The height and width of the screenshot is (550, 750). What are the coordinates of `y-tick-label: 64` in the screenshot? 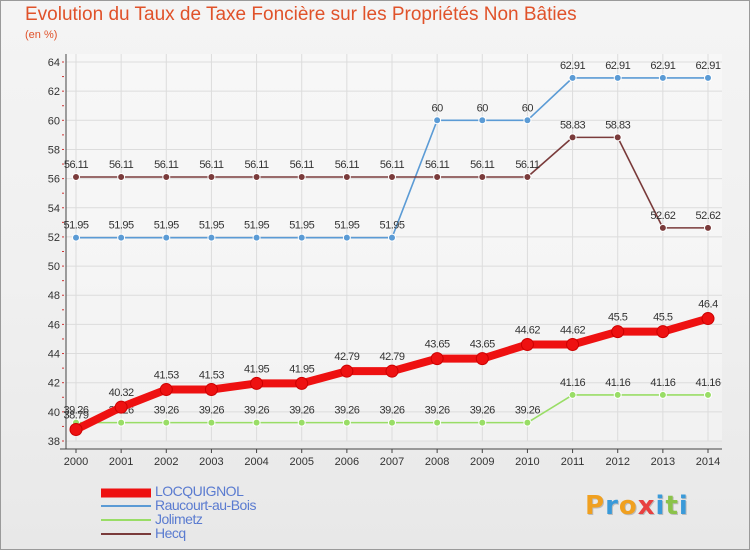 It's located at (54, 63).